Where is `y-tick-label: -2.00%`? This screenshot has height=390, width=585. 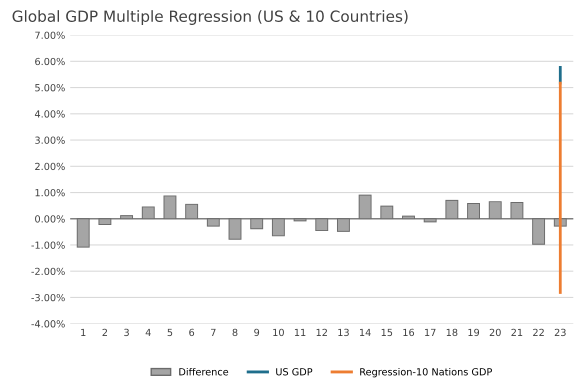
y-tick-label: -2.00% is located at coordinates (48, 272).